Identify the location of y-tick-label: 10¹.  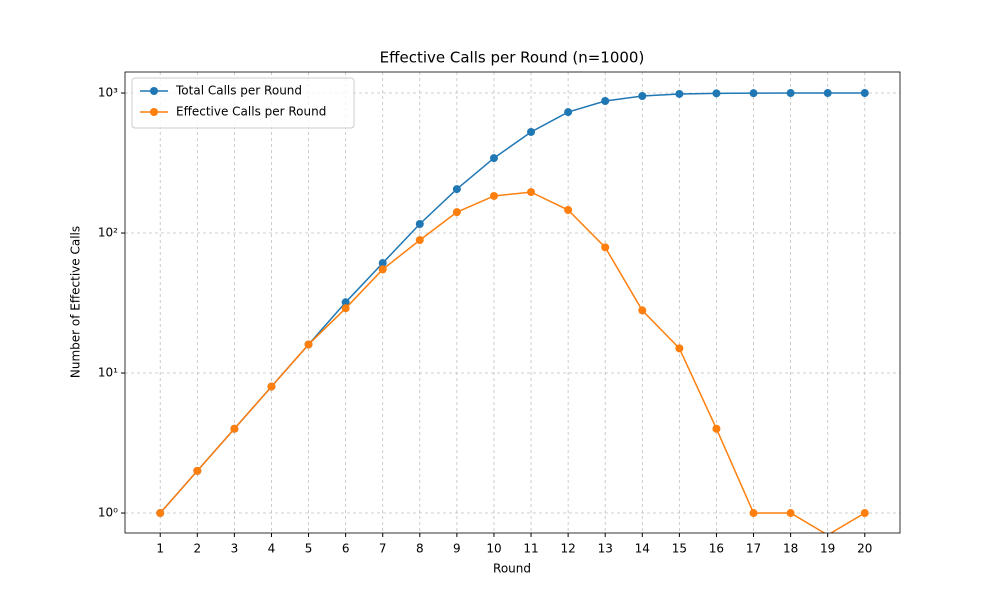
(108, 373).